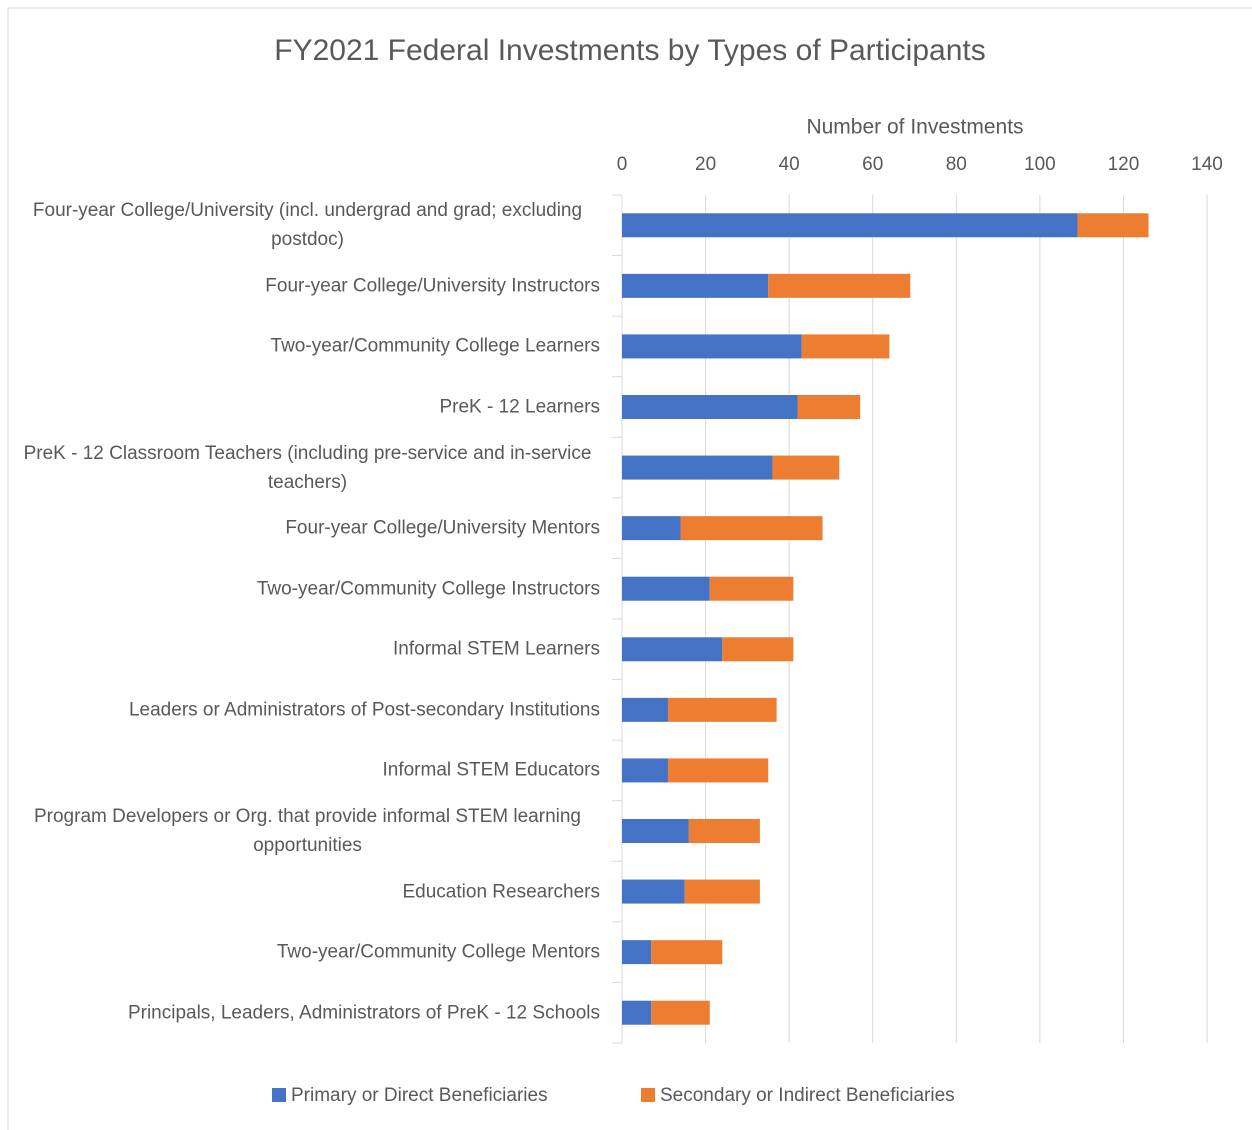 Image resolution: width=1252 pixels, height=1130 pixels. I want to click on x-tick-label: 100, so click(1040, 164).